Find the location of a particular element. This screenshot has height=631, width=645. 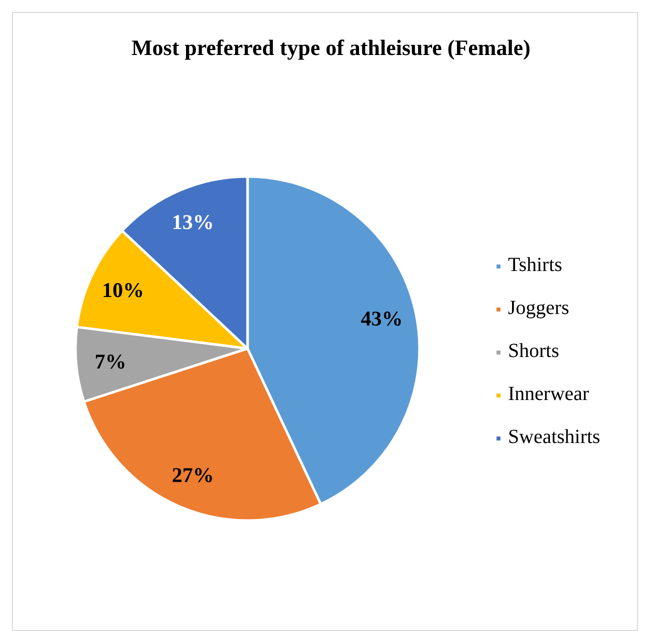

data-label: 43% is located at coordinates (381, 318).